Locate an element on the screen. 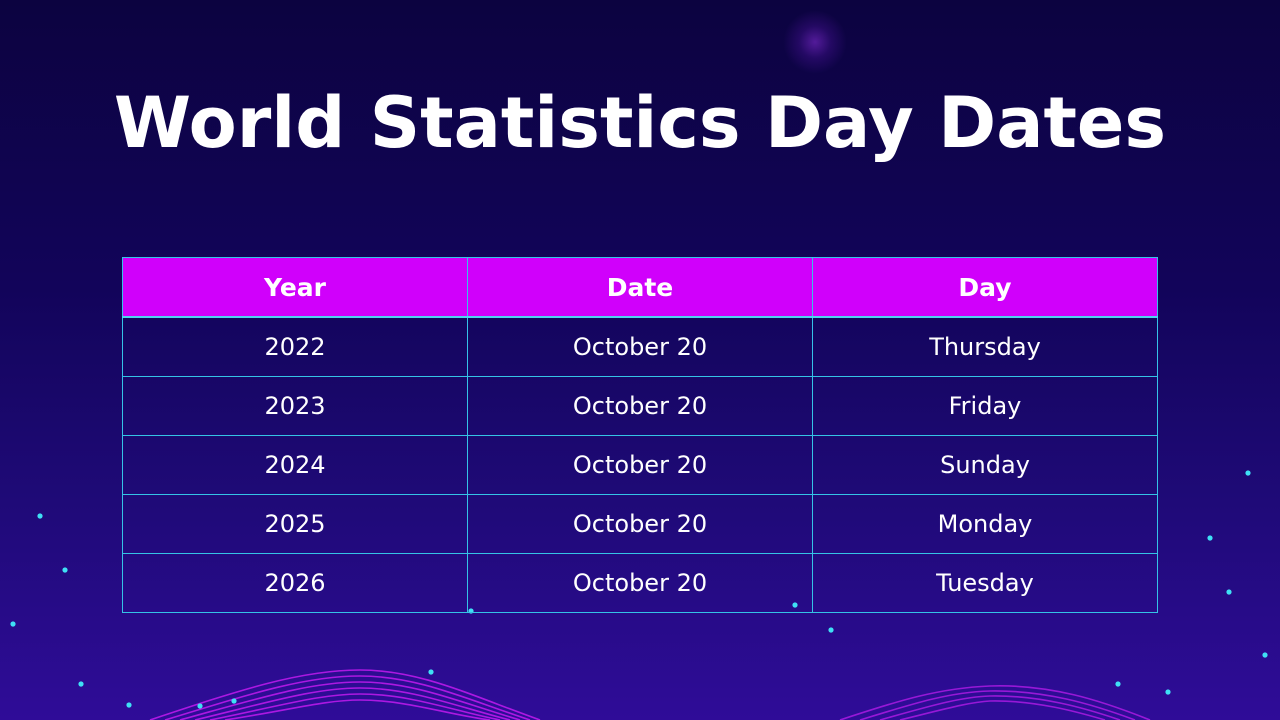 The width and height of the screenshot is (1280, 720). column-header-date: Date is located at coordinates (640, 287).